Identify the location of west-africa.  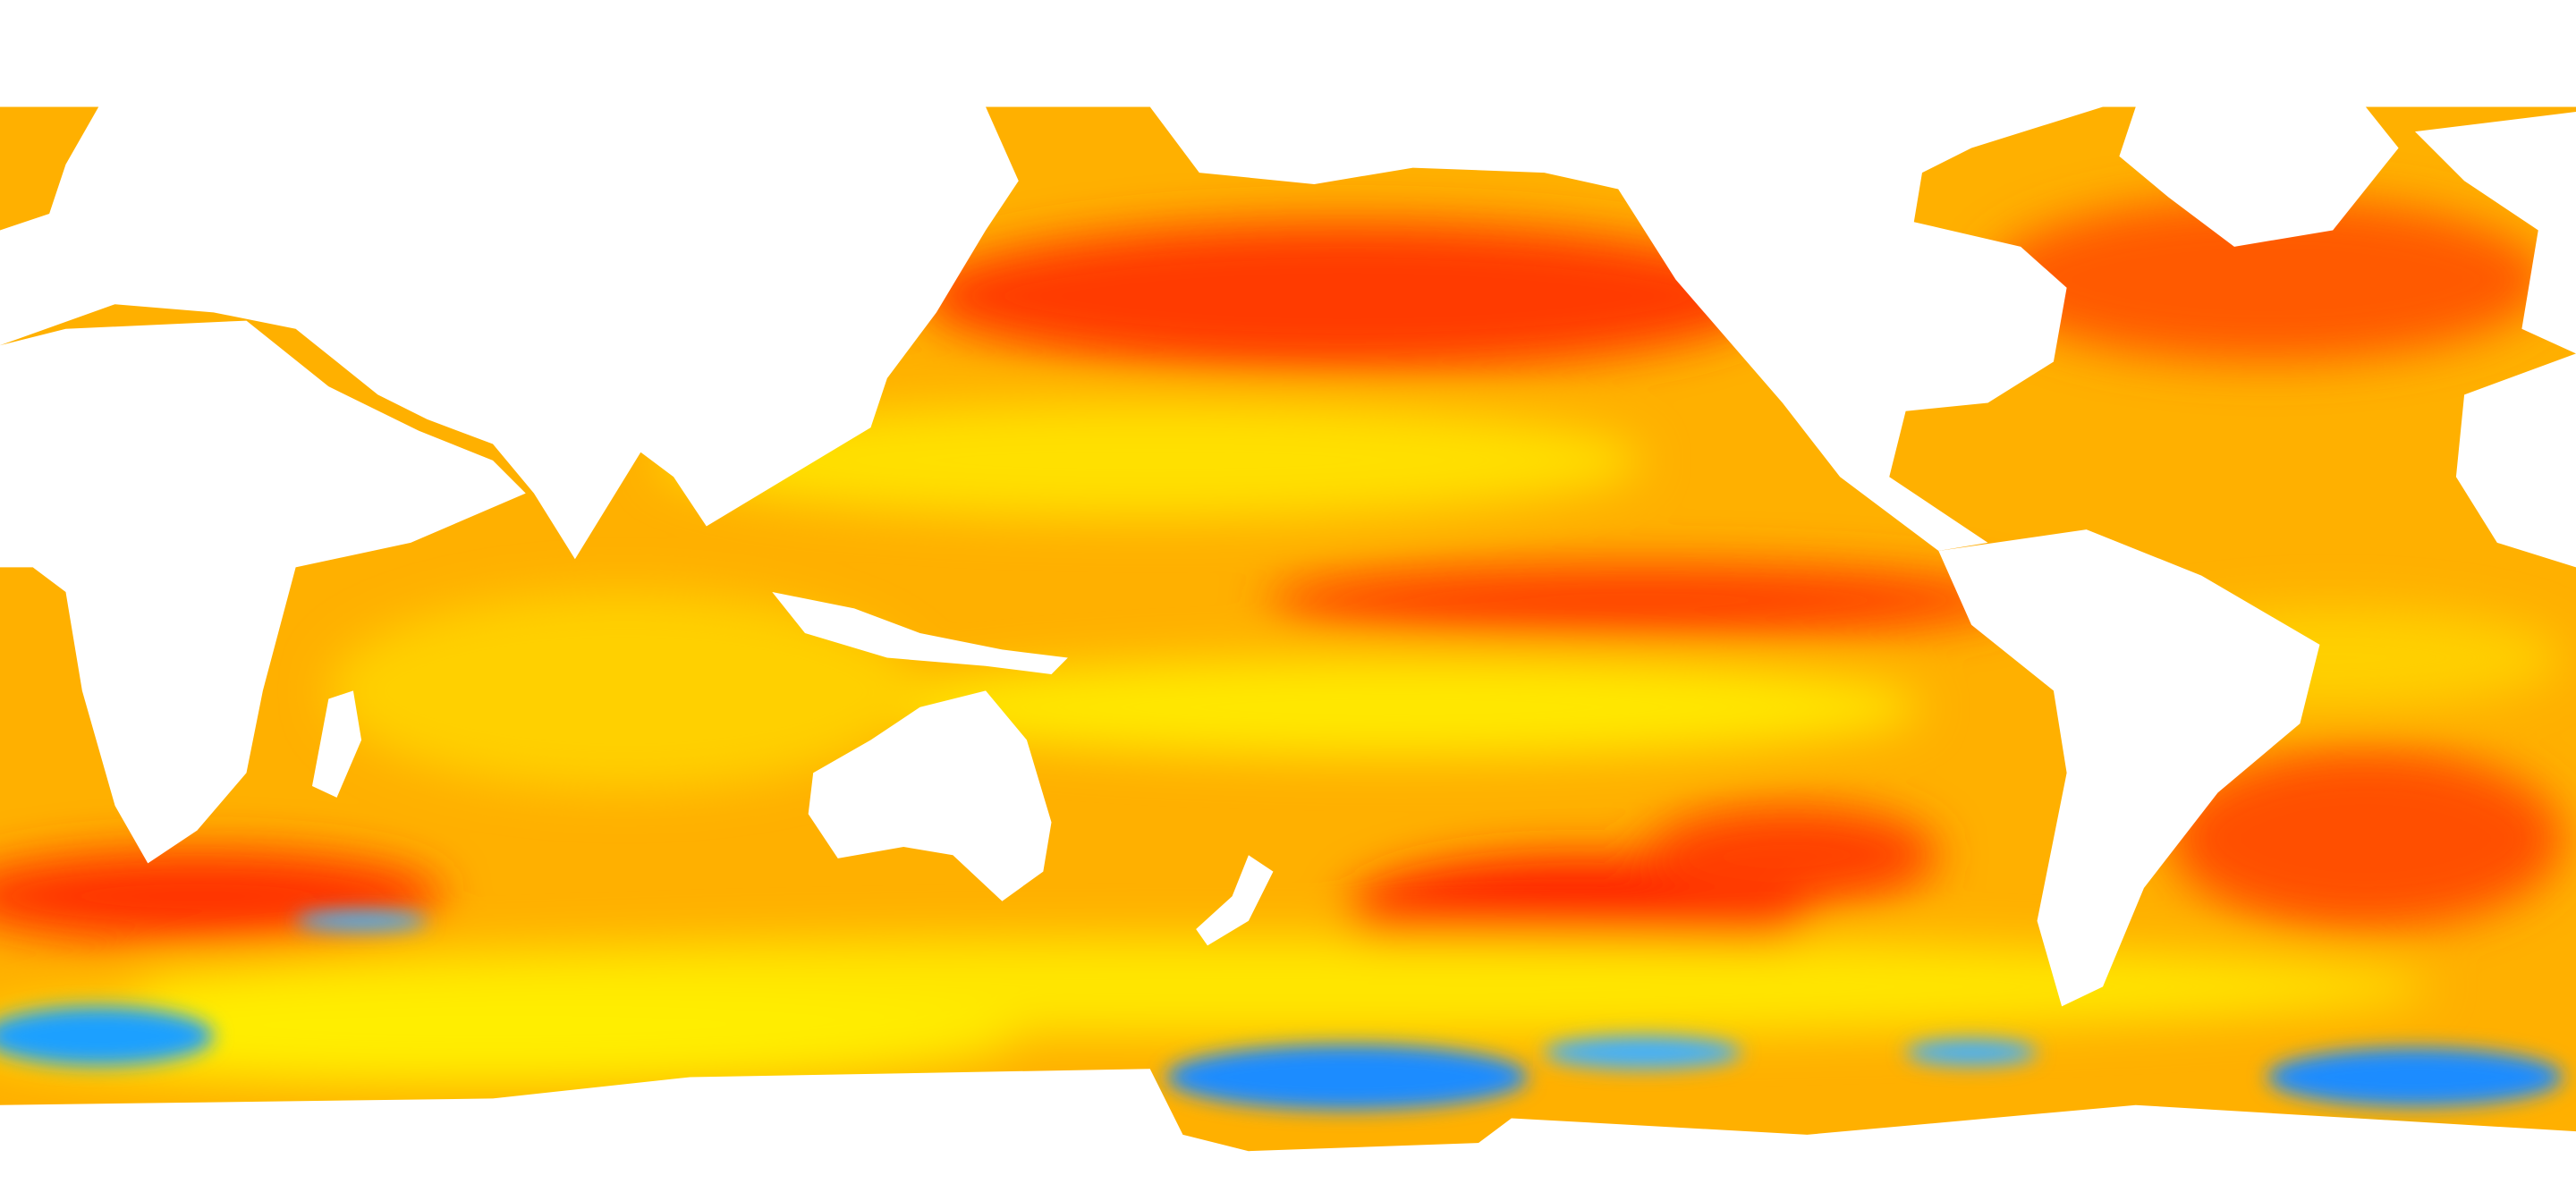
(2515, 460).